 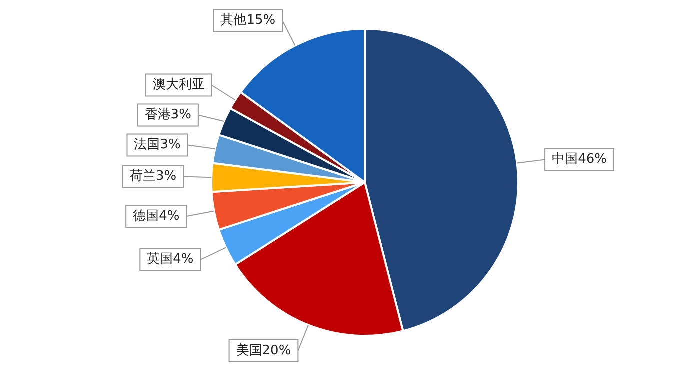 I want to click on slice-label: 英国4%, so click(x=170, y=260).